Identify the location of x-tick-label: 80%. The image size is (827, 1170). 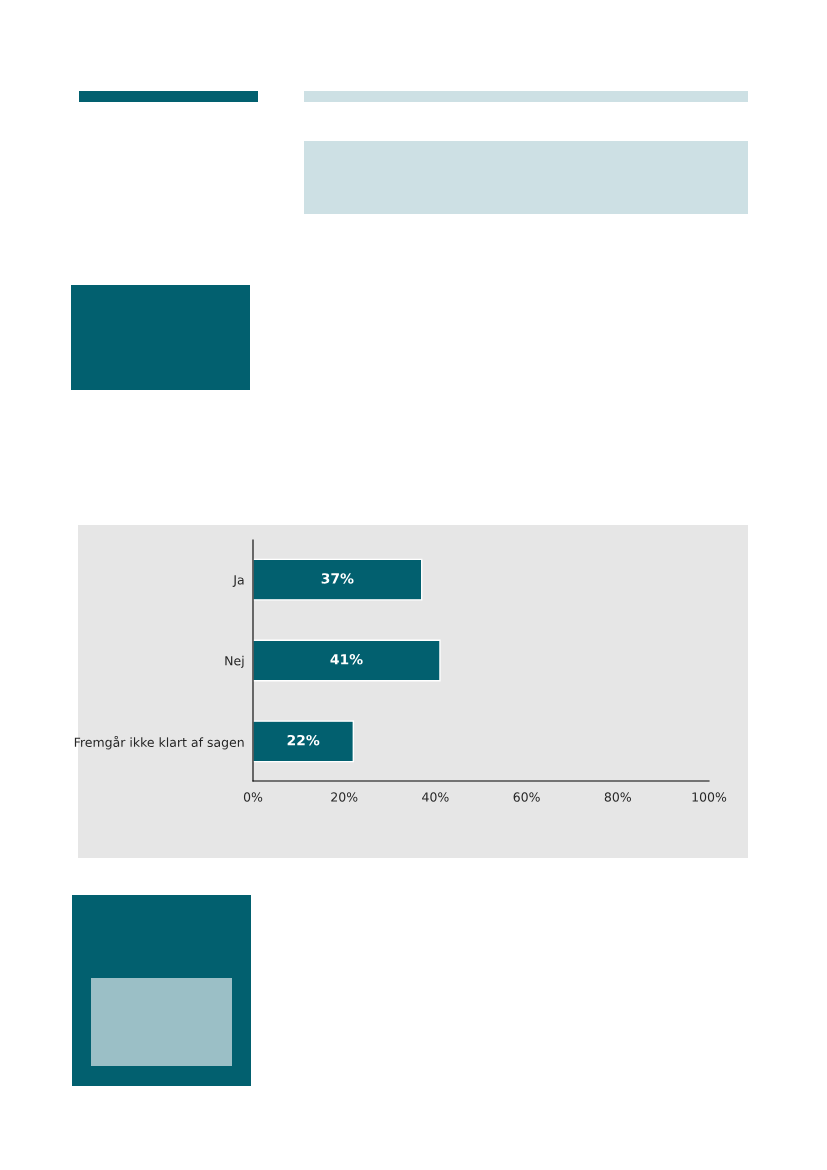
(617, 797).